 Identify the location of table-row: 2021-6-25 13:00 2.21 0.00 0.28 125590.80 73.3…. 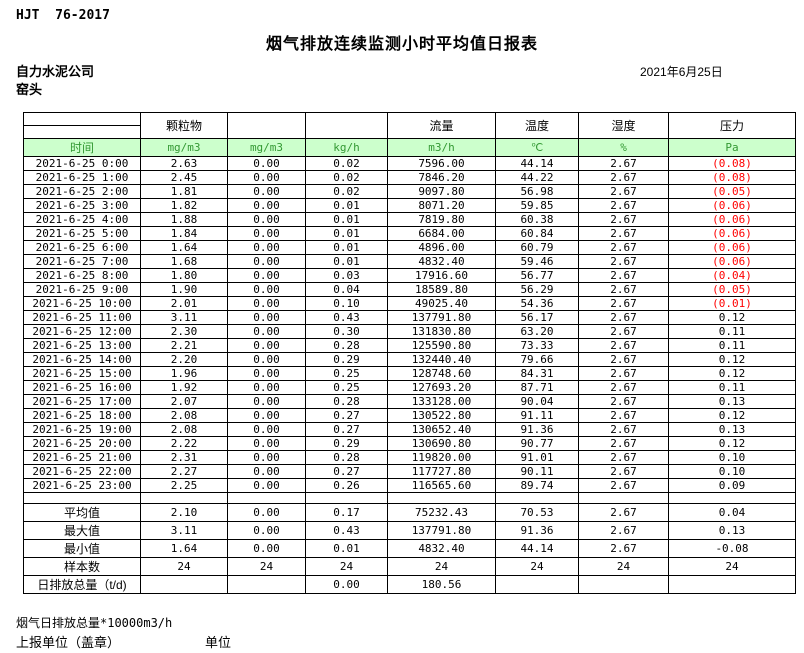
(409, 345).